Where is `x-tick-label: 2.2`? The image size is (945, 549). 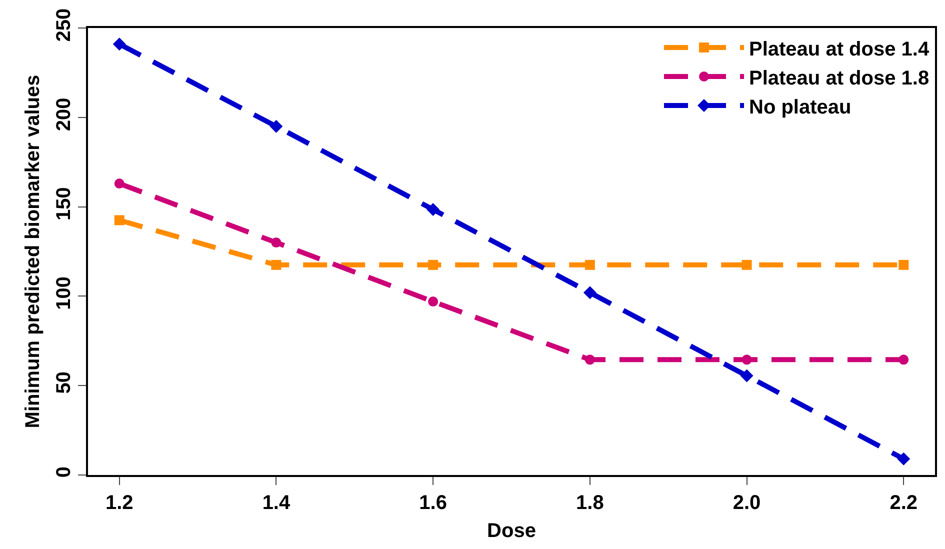
x-tick-label: 2.2 is located at coordinates (904, 503).